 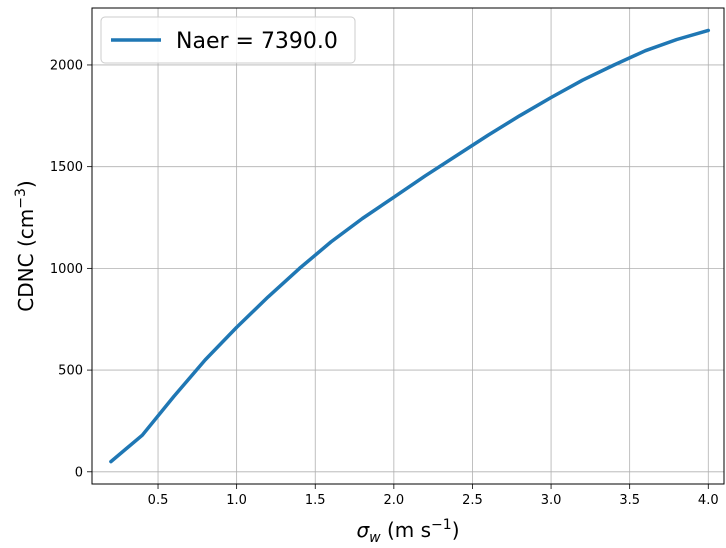 I want to click on x-tick-label: 0.5, so click(x=158, y=500).